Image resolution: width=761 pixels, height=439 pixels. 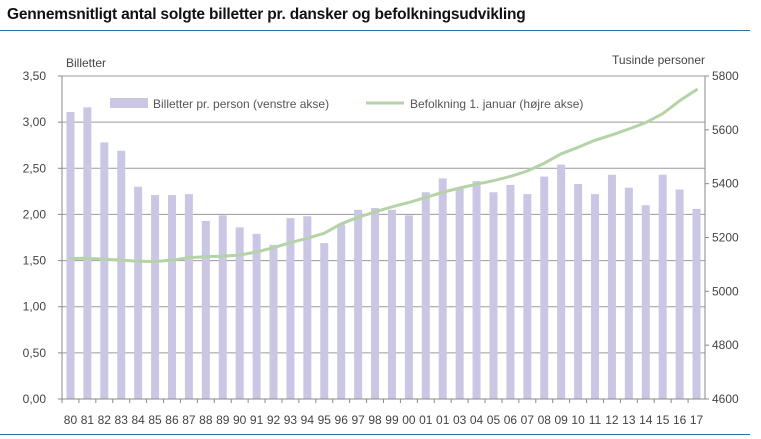 I want to click on right-tick-label: 4800, so click(x=725, y=345).